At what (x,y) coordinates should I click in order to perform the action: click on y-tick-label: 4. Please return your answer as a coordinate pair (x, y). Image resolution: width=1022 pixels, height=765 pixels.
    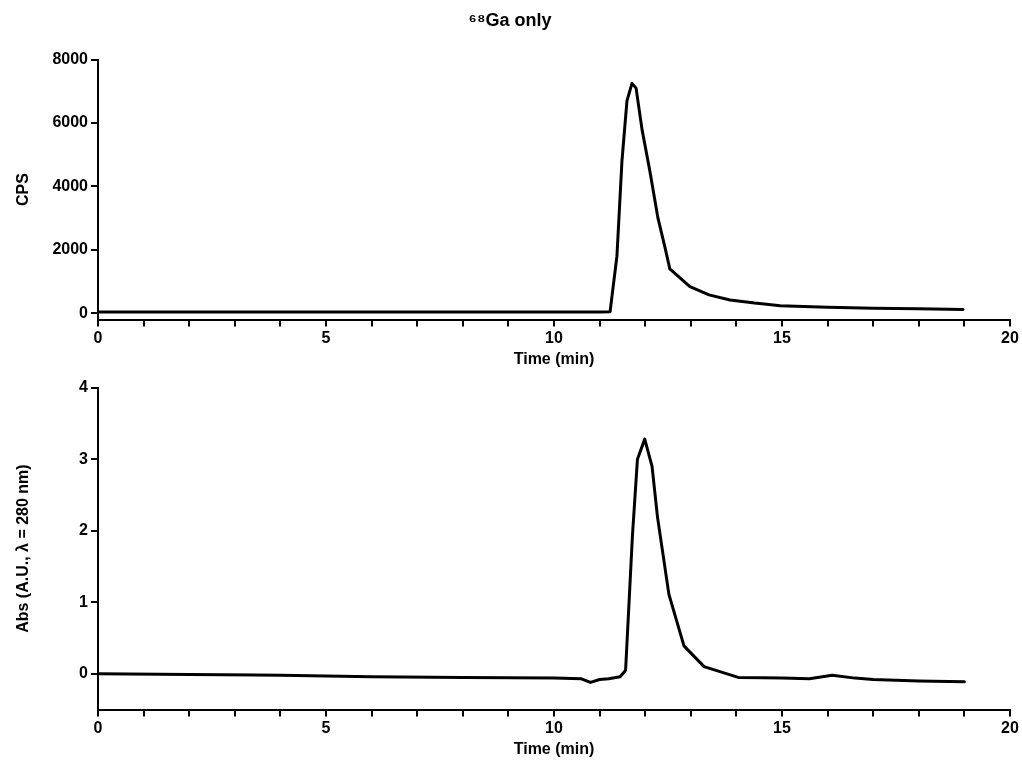
    Looking at the image, I should click on (84, 387).